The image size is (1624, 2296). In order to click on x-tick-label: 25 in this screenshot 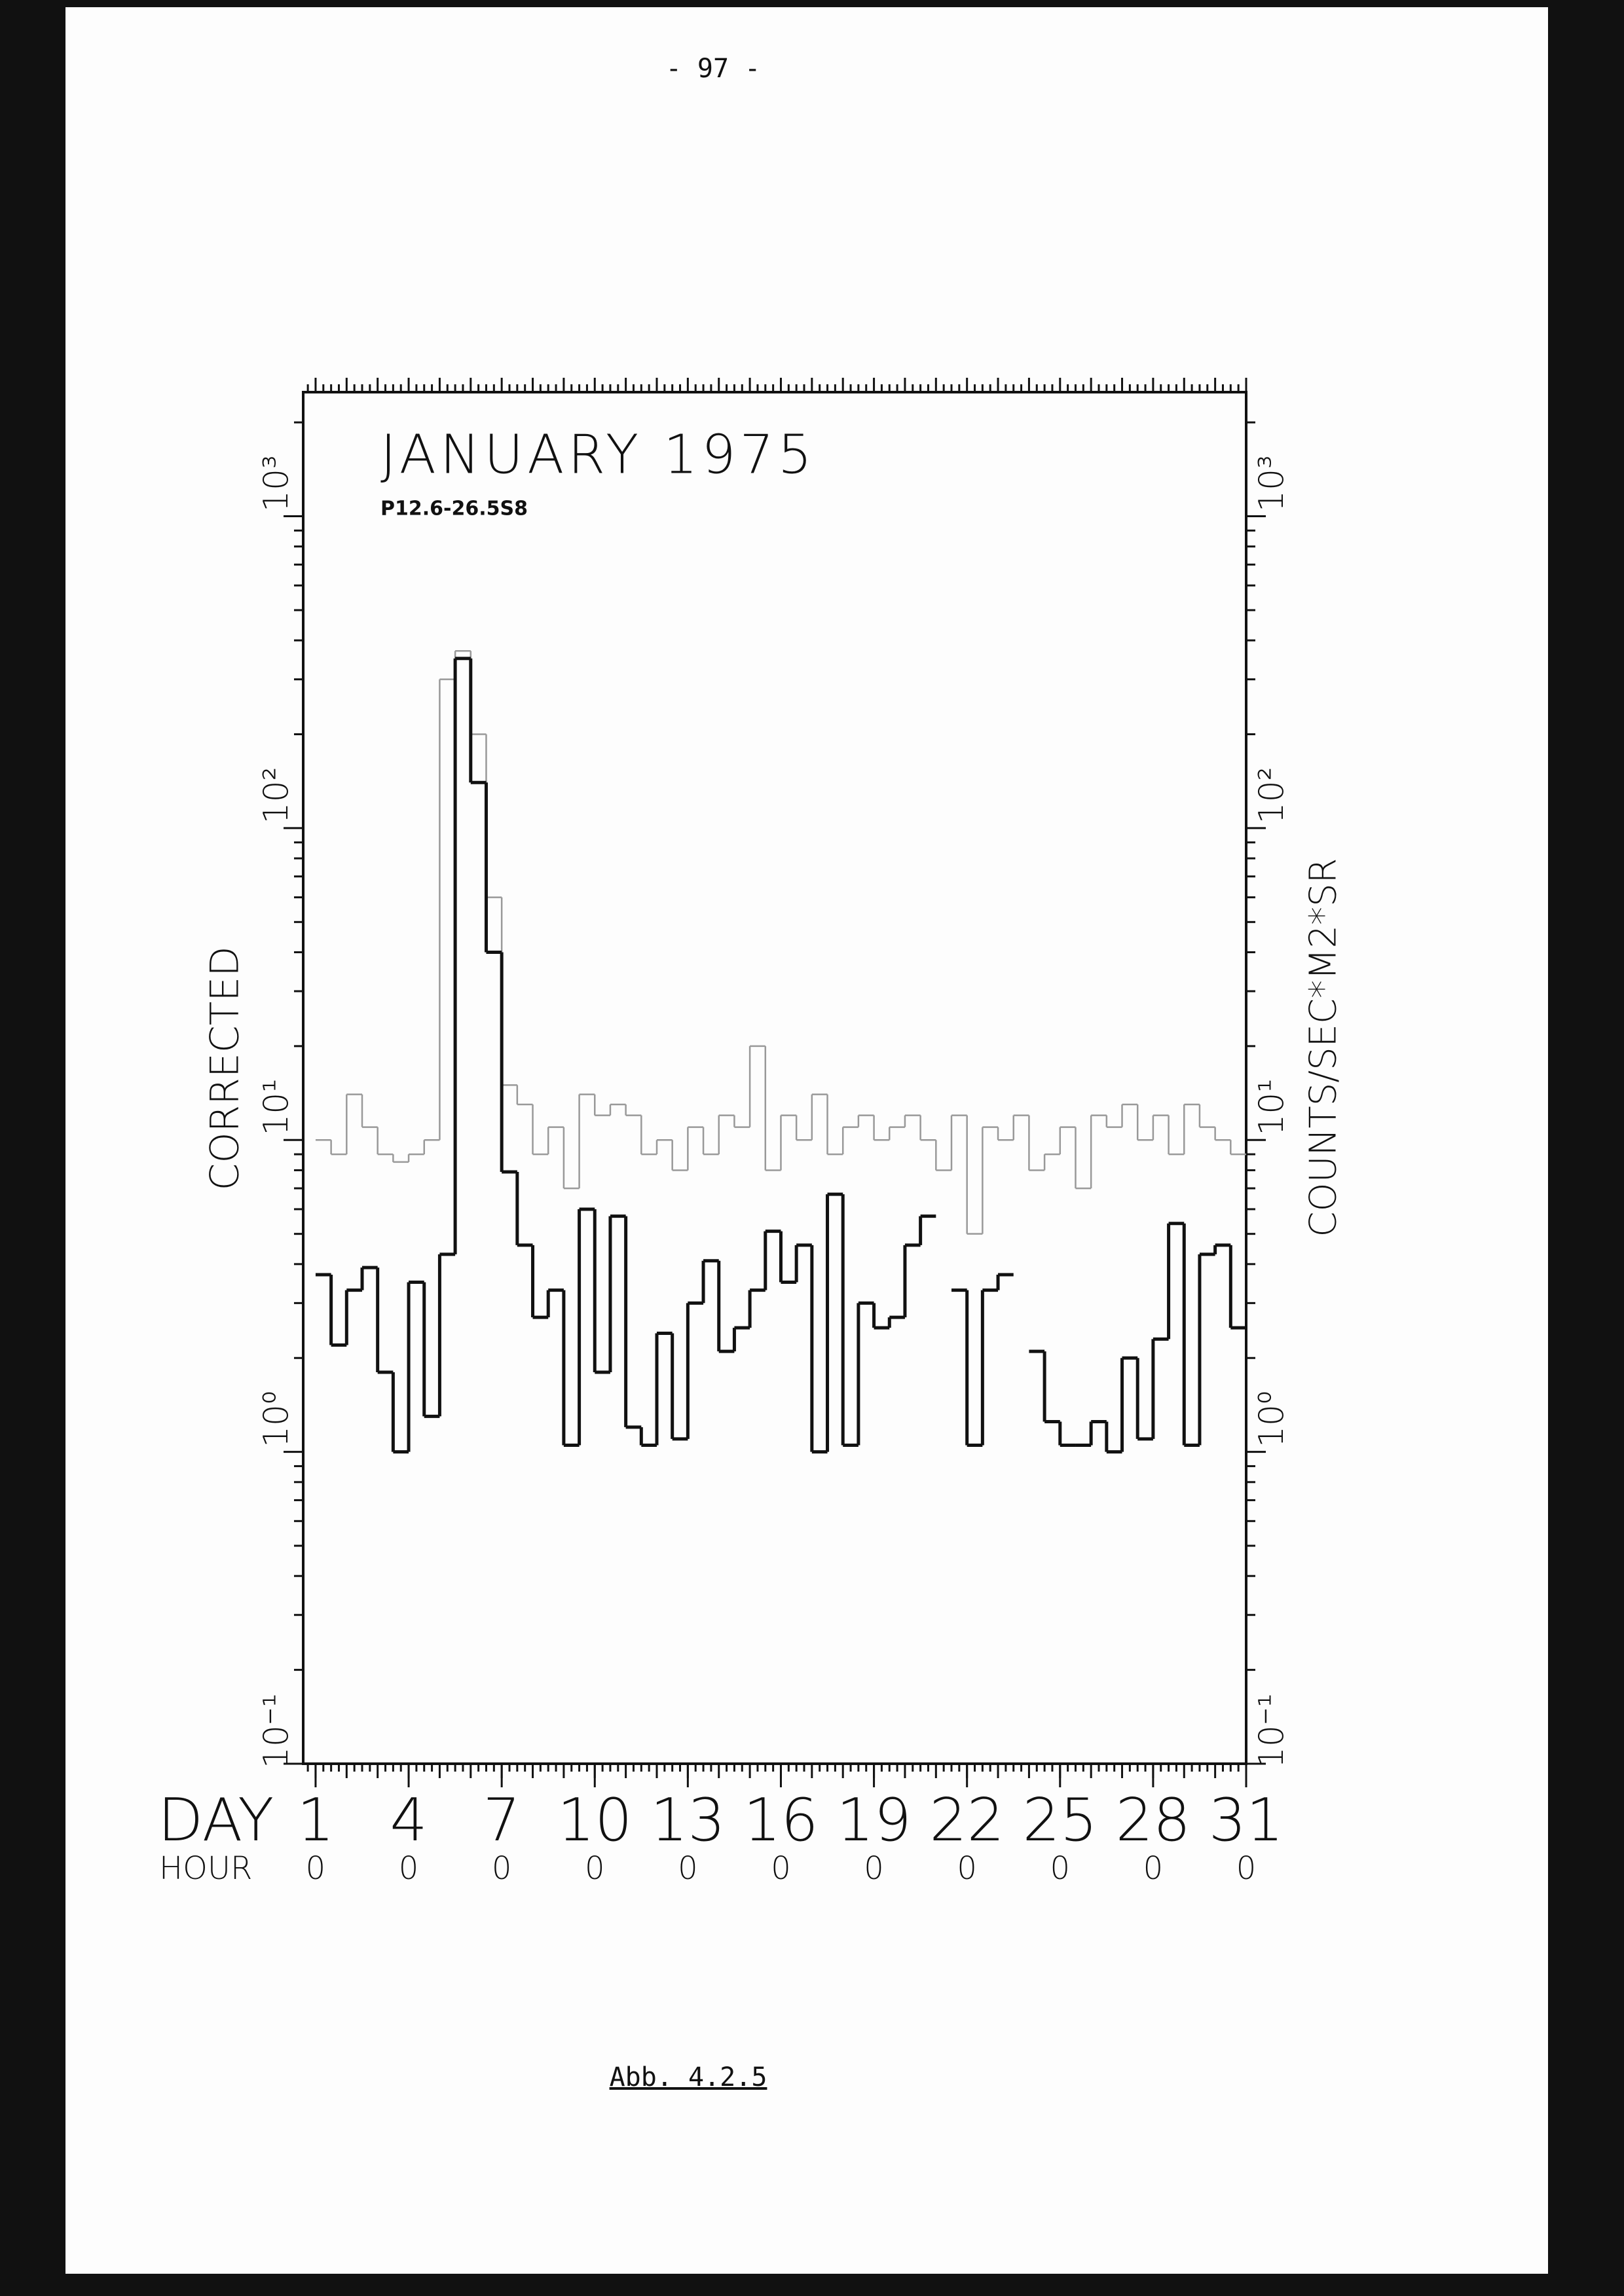, I will do `click(1060, 1820)`.